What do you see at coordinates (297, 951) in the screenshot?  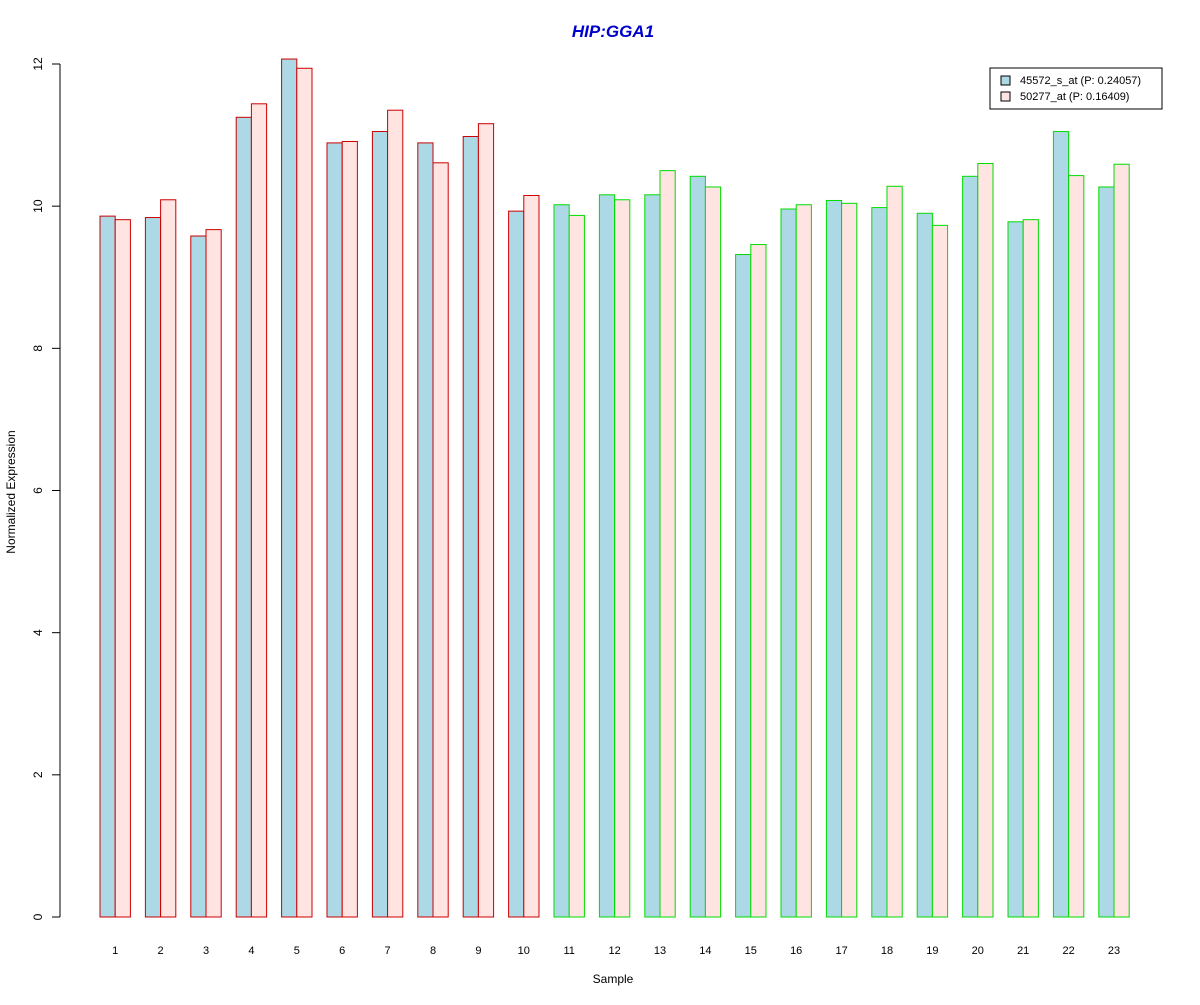 I see `x-tick-label: 5` at bounding box center [297, 951].